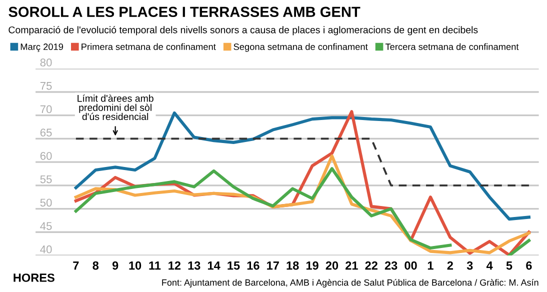  Describe the element at coordinates (301, 47) in the screenshot. I see `legend-label: Segona setmana de confinament` at that location.